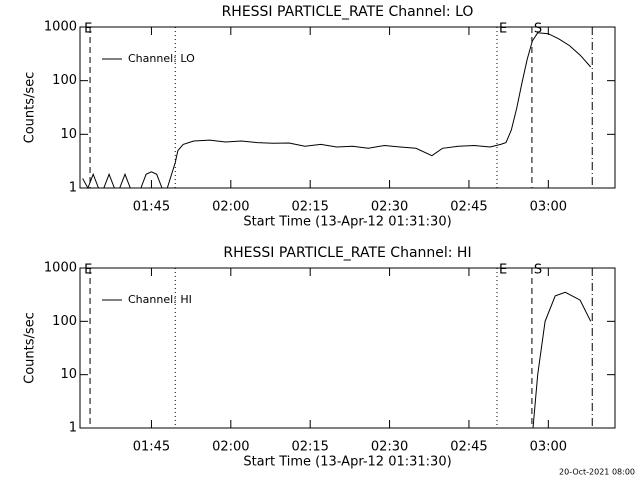 This screenshot has height=480, width=640. Describe the element at coordinates (597, 472) in the screenshot. I see `footer: 20-Oct-2021 08:00` at that location.